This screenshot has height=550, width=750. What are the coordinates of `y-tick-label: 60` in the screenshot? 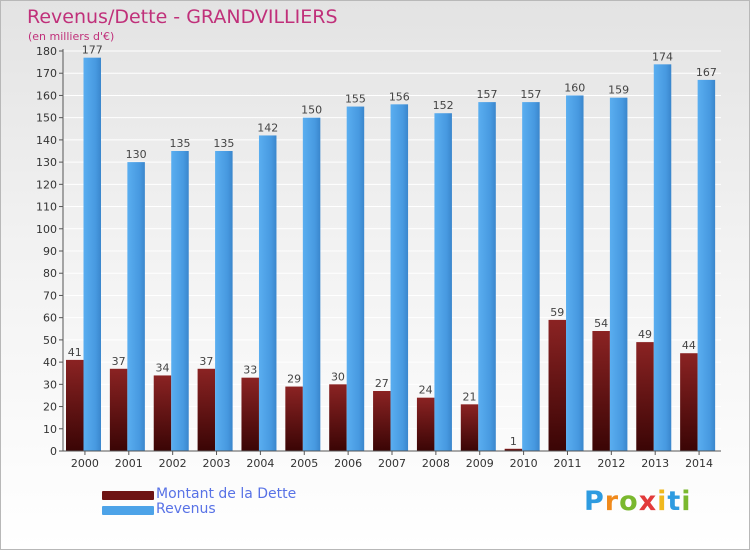 It's located at (50, 318).